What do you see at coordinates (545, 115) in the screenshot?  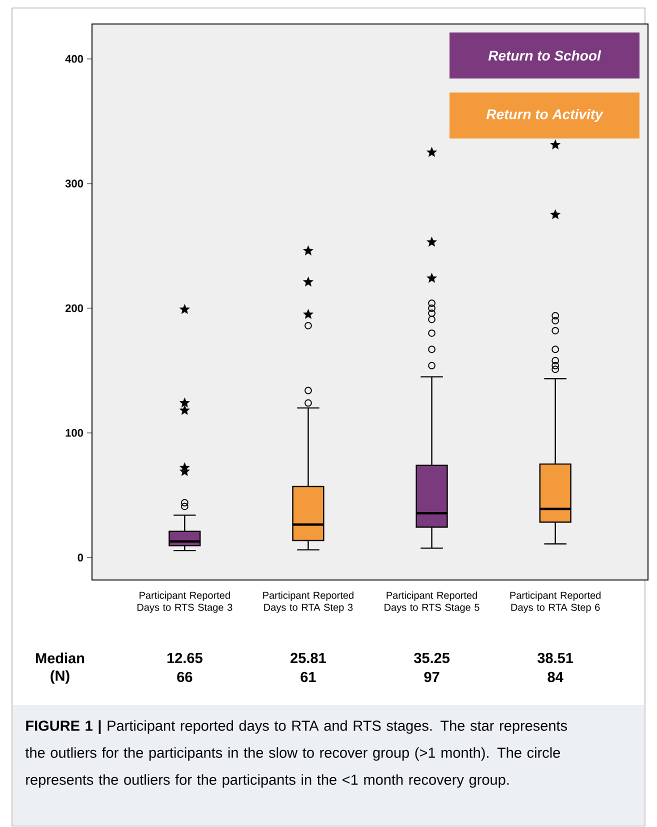 I see `text: Return to Activity` at bounding box center [545, 115].